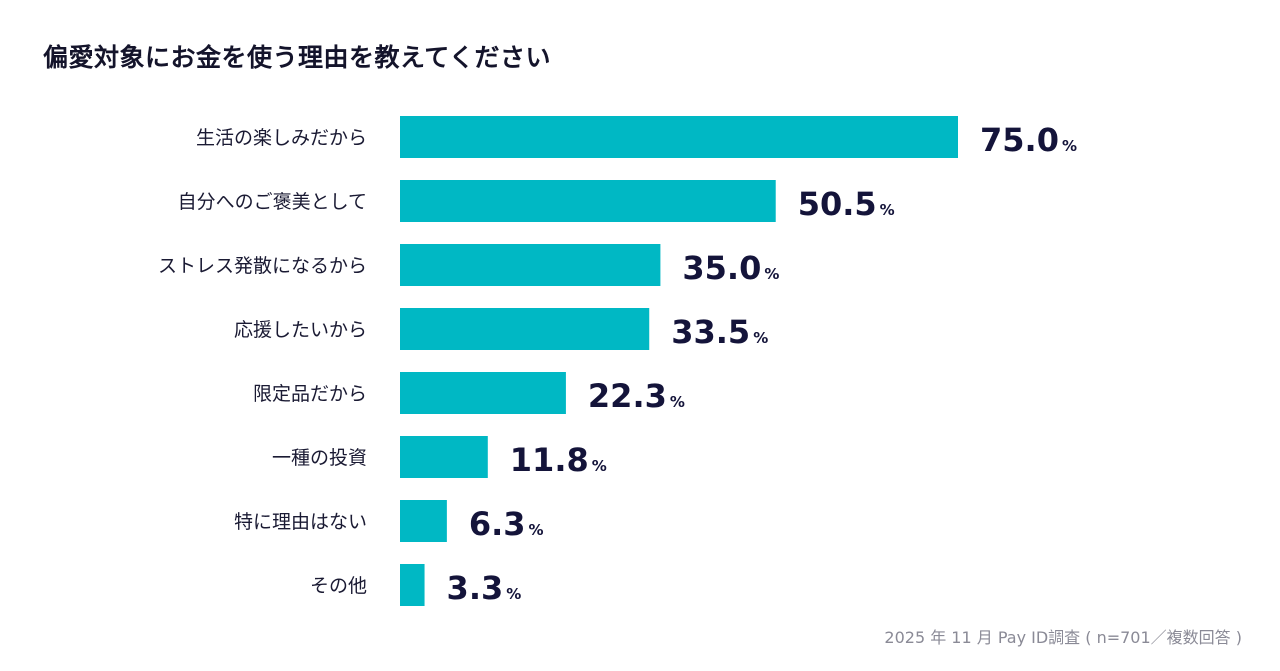 This screenshot has width=1280, height=671. I want to click on category-label: ストレス発散になるから, so click(262, 266).